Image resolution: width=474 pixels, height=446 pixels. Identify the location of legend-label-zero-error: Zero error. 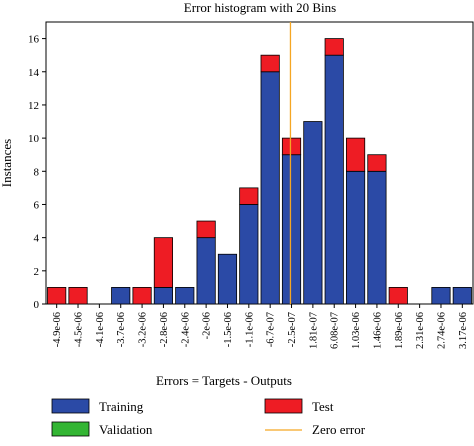
(339, 429).